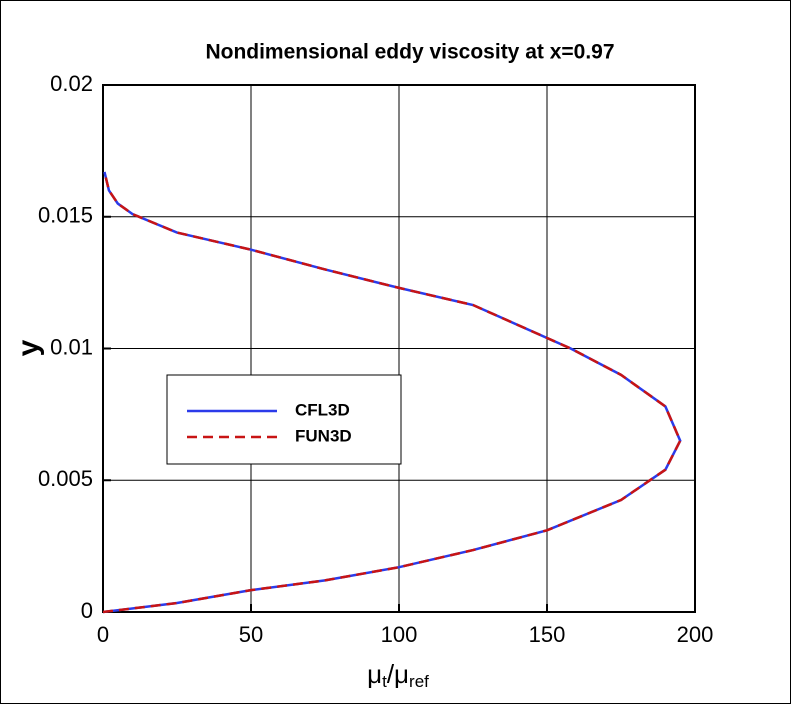  Describe the element at coordinates (399, 634) in the screenshot. I see `x-tick-label: 100` at that location.